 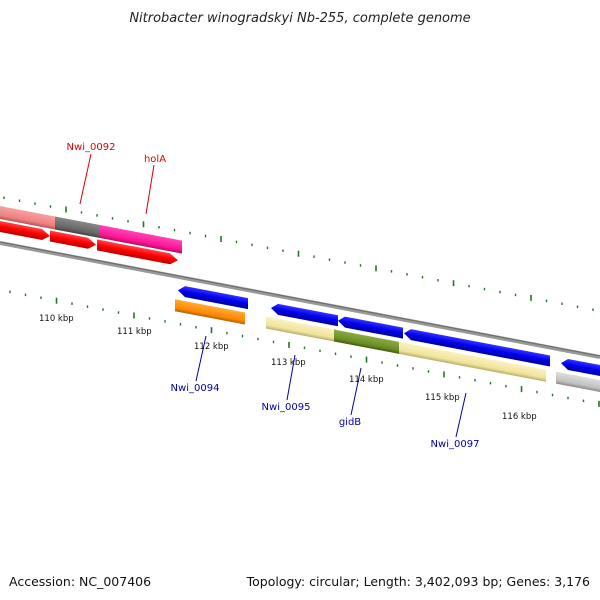 What do you see at coordinates (455, 444) in the screenshot?
I see `gene-label-nwi-0097: Nwi_0097` at bounding box center [455, 444].